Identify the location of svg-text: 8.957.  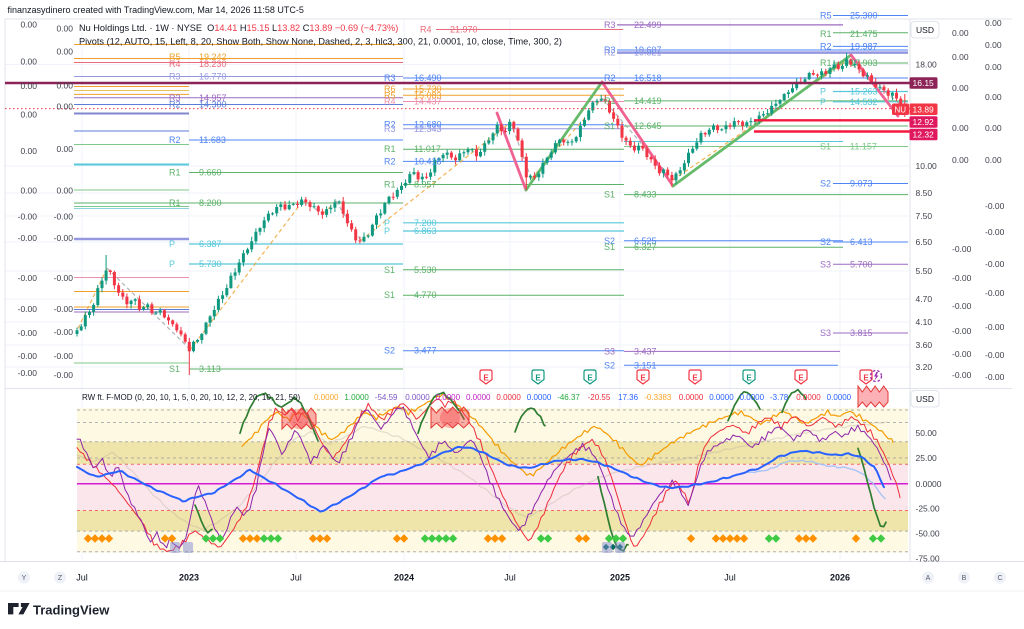
(425, 185).